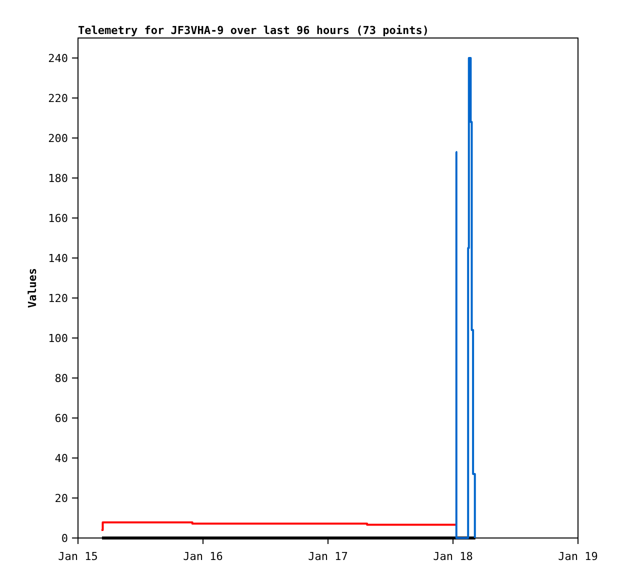 This screenshot has height=579, width=618. I want to click on y-tick-label: 120, so click(58, 298).